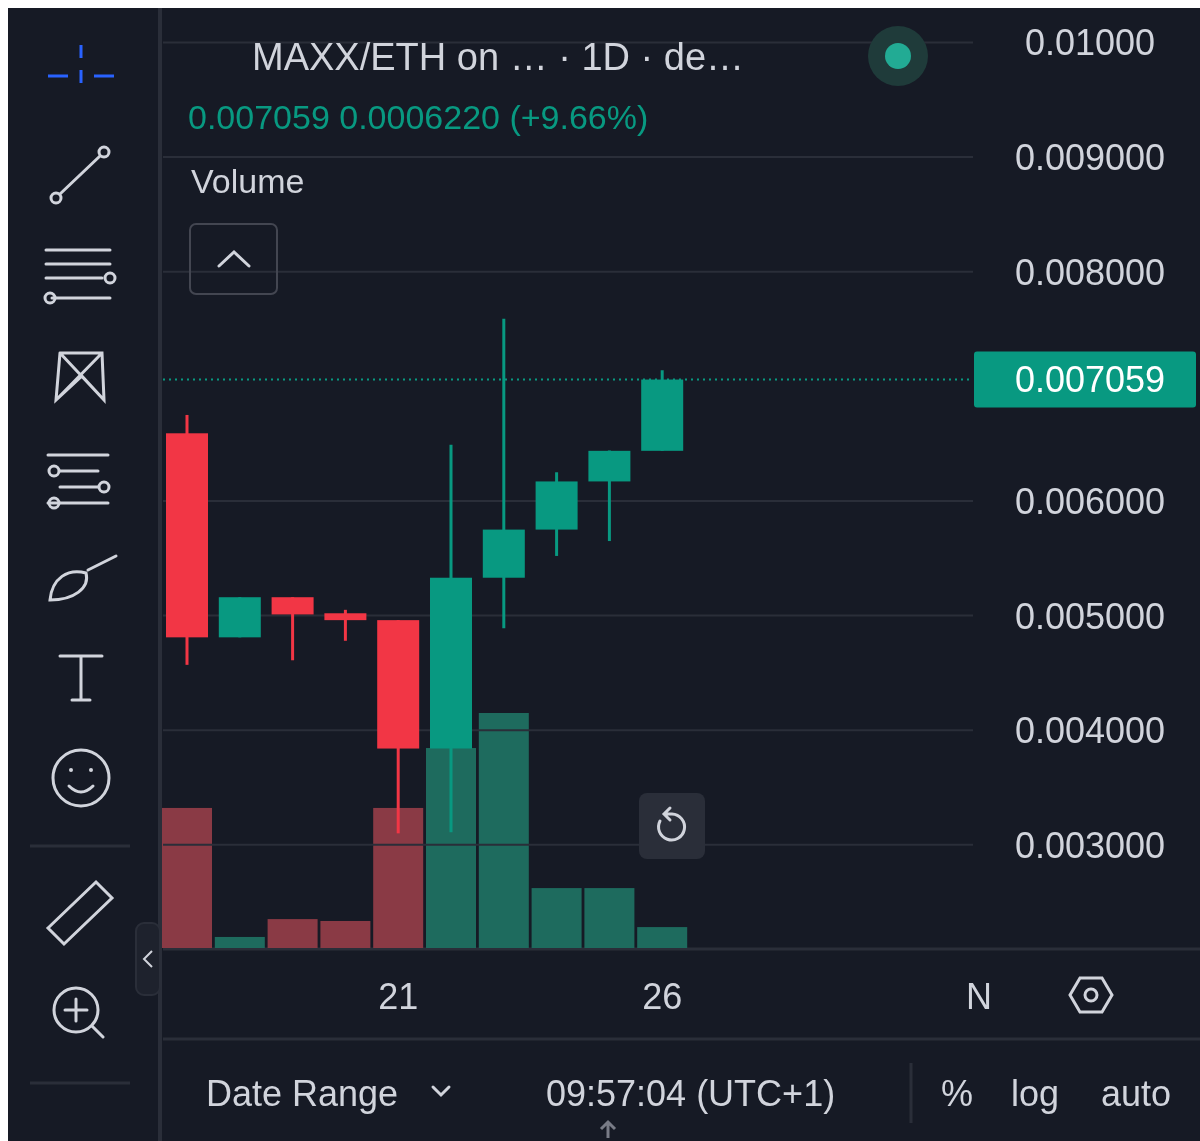 Image resolution: width=1200 pixels, height=1141 pixels. What do you see at coordinates (1090, 380) in the screenshot?
I see `ref-line-label: 0.007059` at bounding box center [1090, 380].